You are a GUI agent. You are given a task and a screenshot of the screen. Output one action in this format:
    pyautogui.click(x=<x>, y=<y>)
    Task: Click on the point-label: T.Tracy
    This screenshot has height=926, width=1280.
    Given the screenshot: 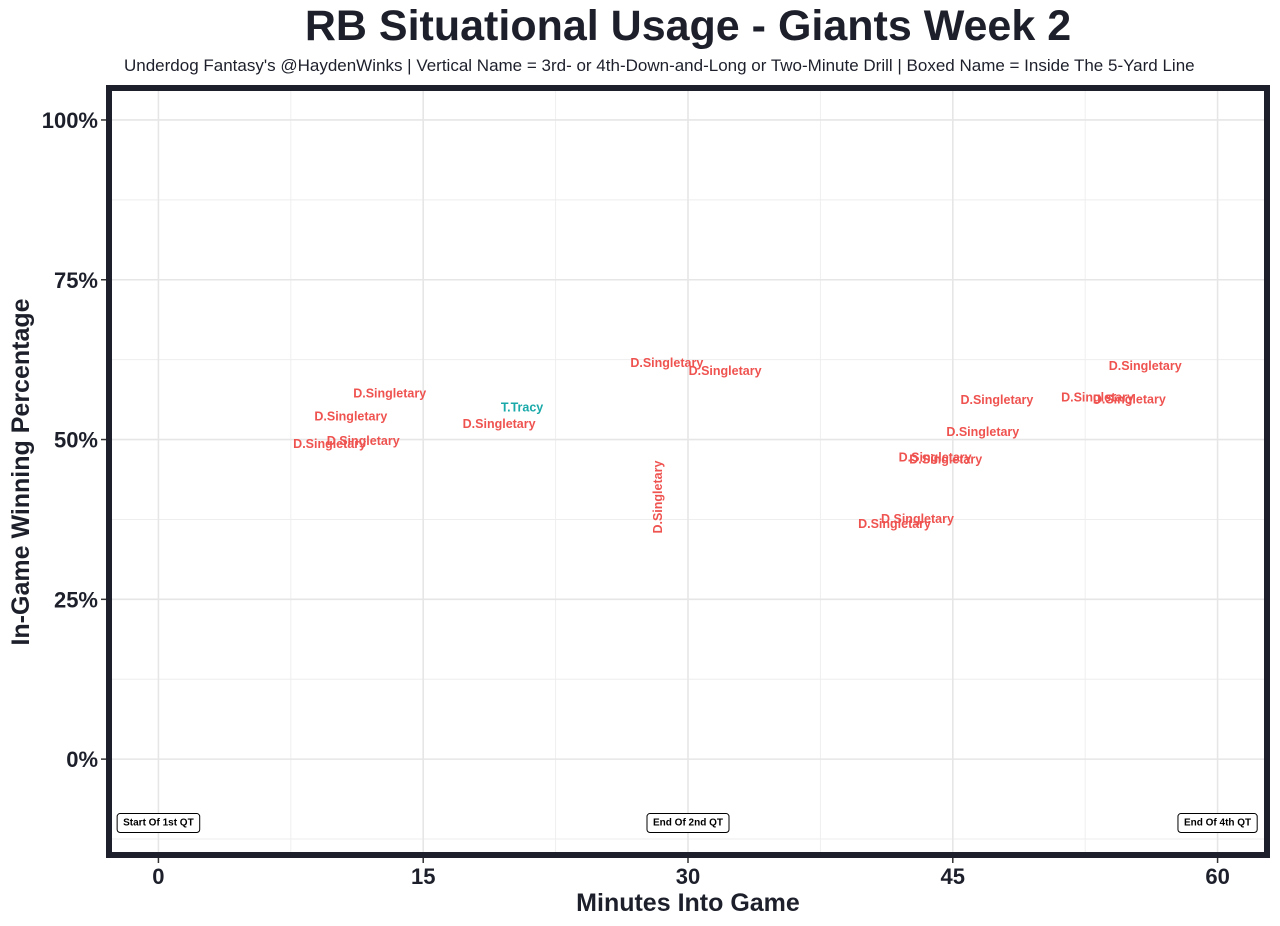 What is the action you would take?
    pyautogui.click(x=522, y=408)
    